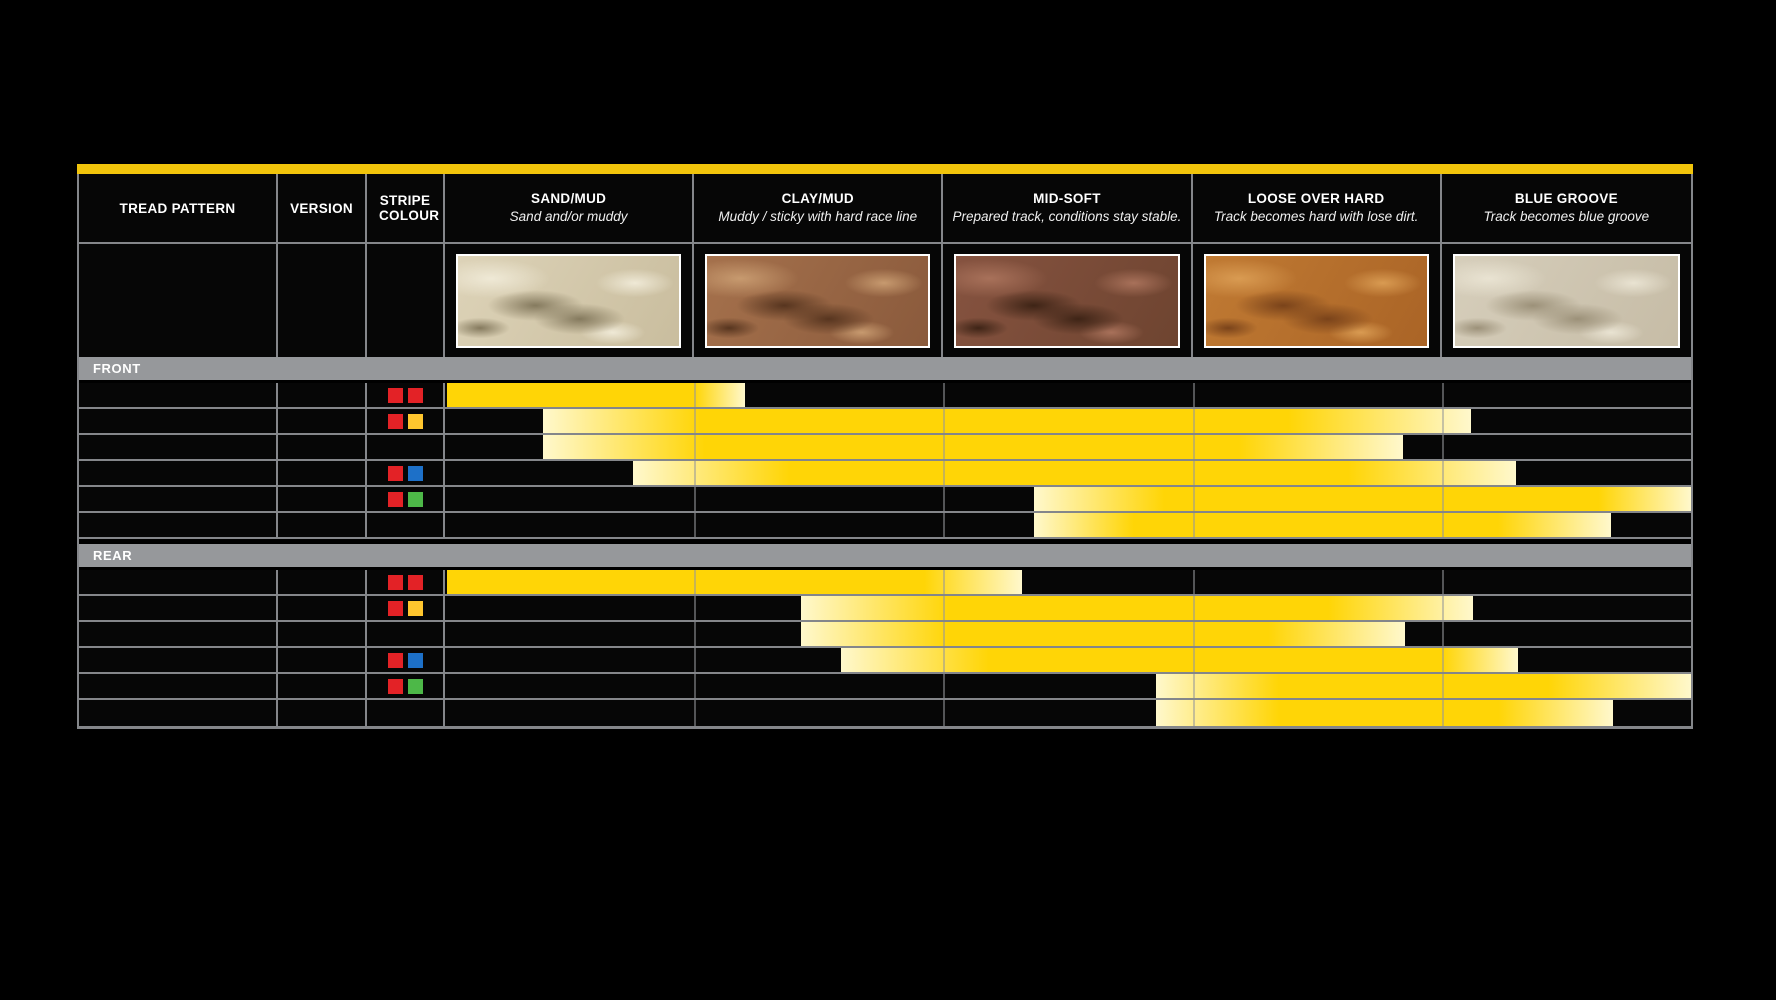 The width and height of the screenshot is (1776, 1000). Describe the element at coordinates (817, 198) in the screenshot. I see `column-label: CLAY/MUD` at that location.